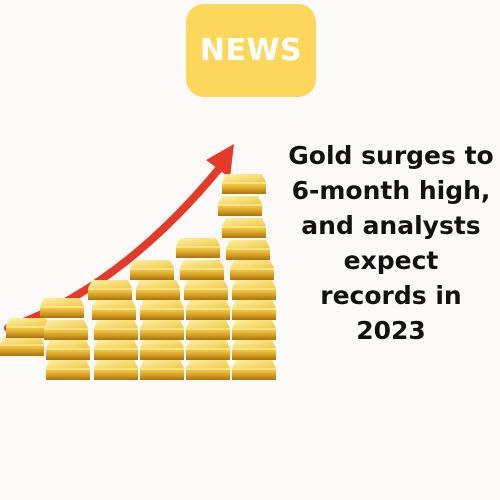 The height and width of the screenshot is (500, 500). Describe the element at coordinates (391, 155) in the screenshot. I see `headline-line: Gold surges to` at that location.